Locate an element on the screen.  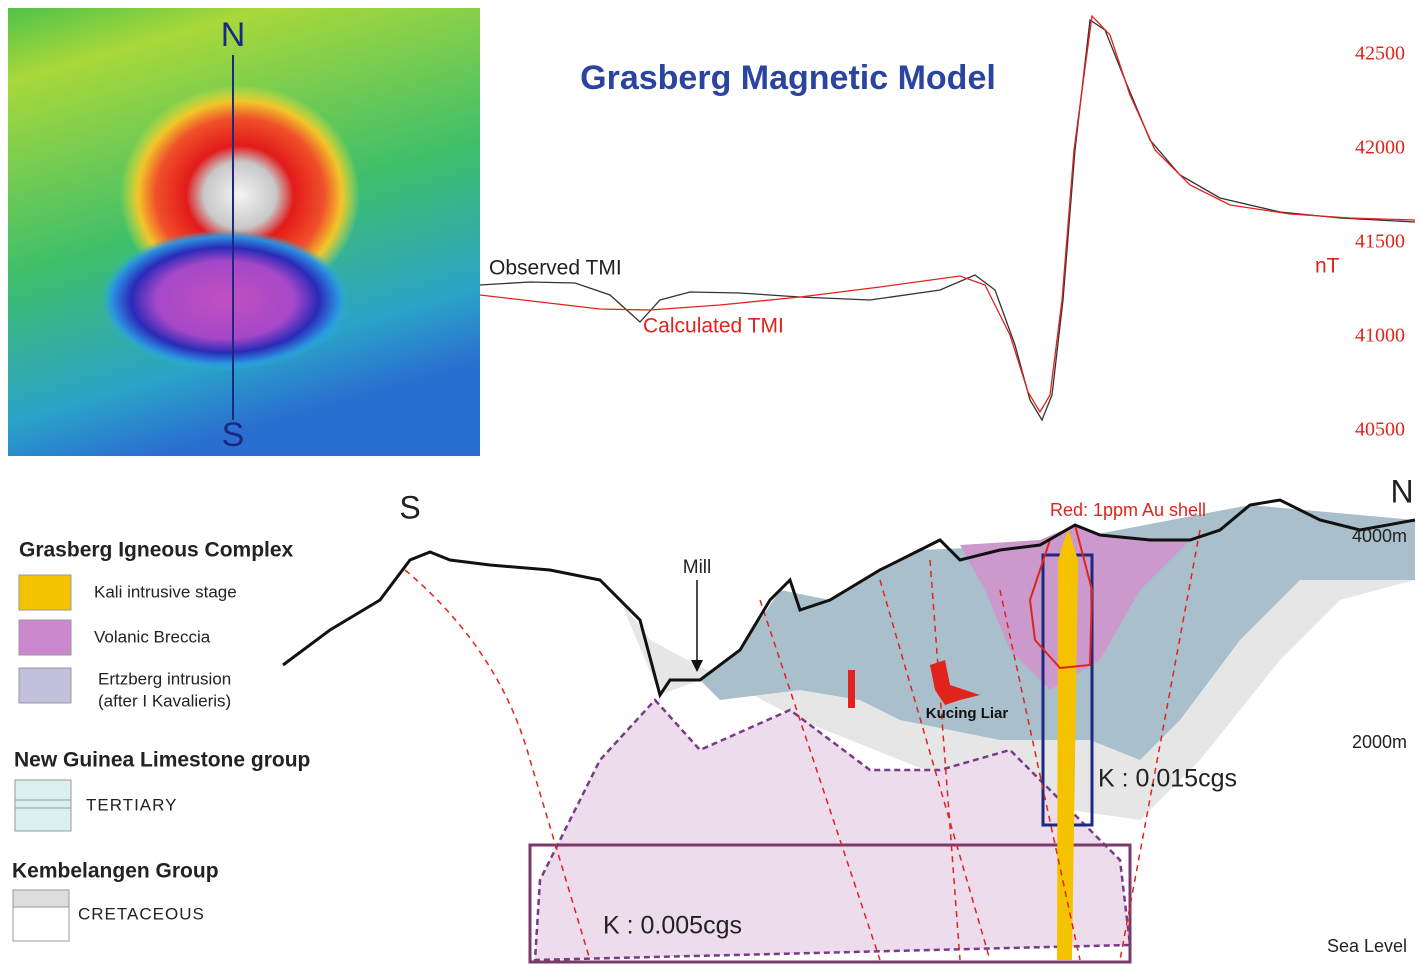
observed-label: Observed TMI is located at coordinates (555, 268).